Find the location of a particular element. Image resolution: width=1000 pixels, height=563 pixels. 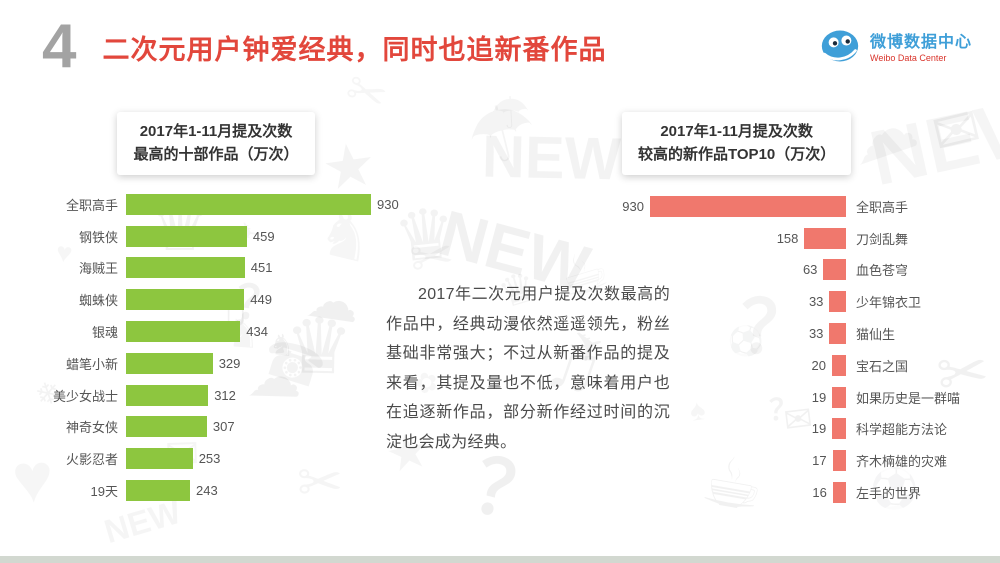

category-label: 科学超能方法论 is located at coordinates (902, 430).